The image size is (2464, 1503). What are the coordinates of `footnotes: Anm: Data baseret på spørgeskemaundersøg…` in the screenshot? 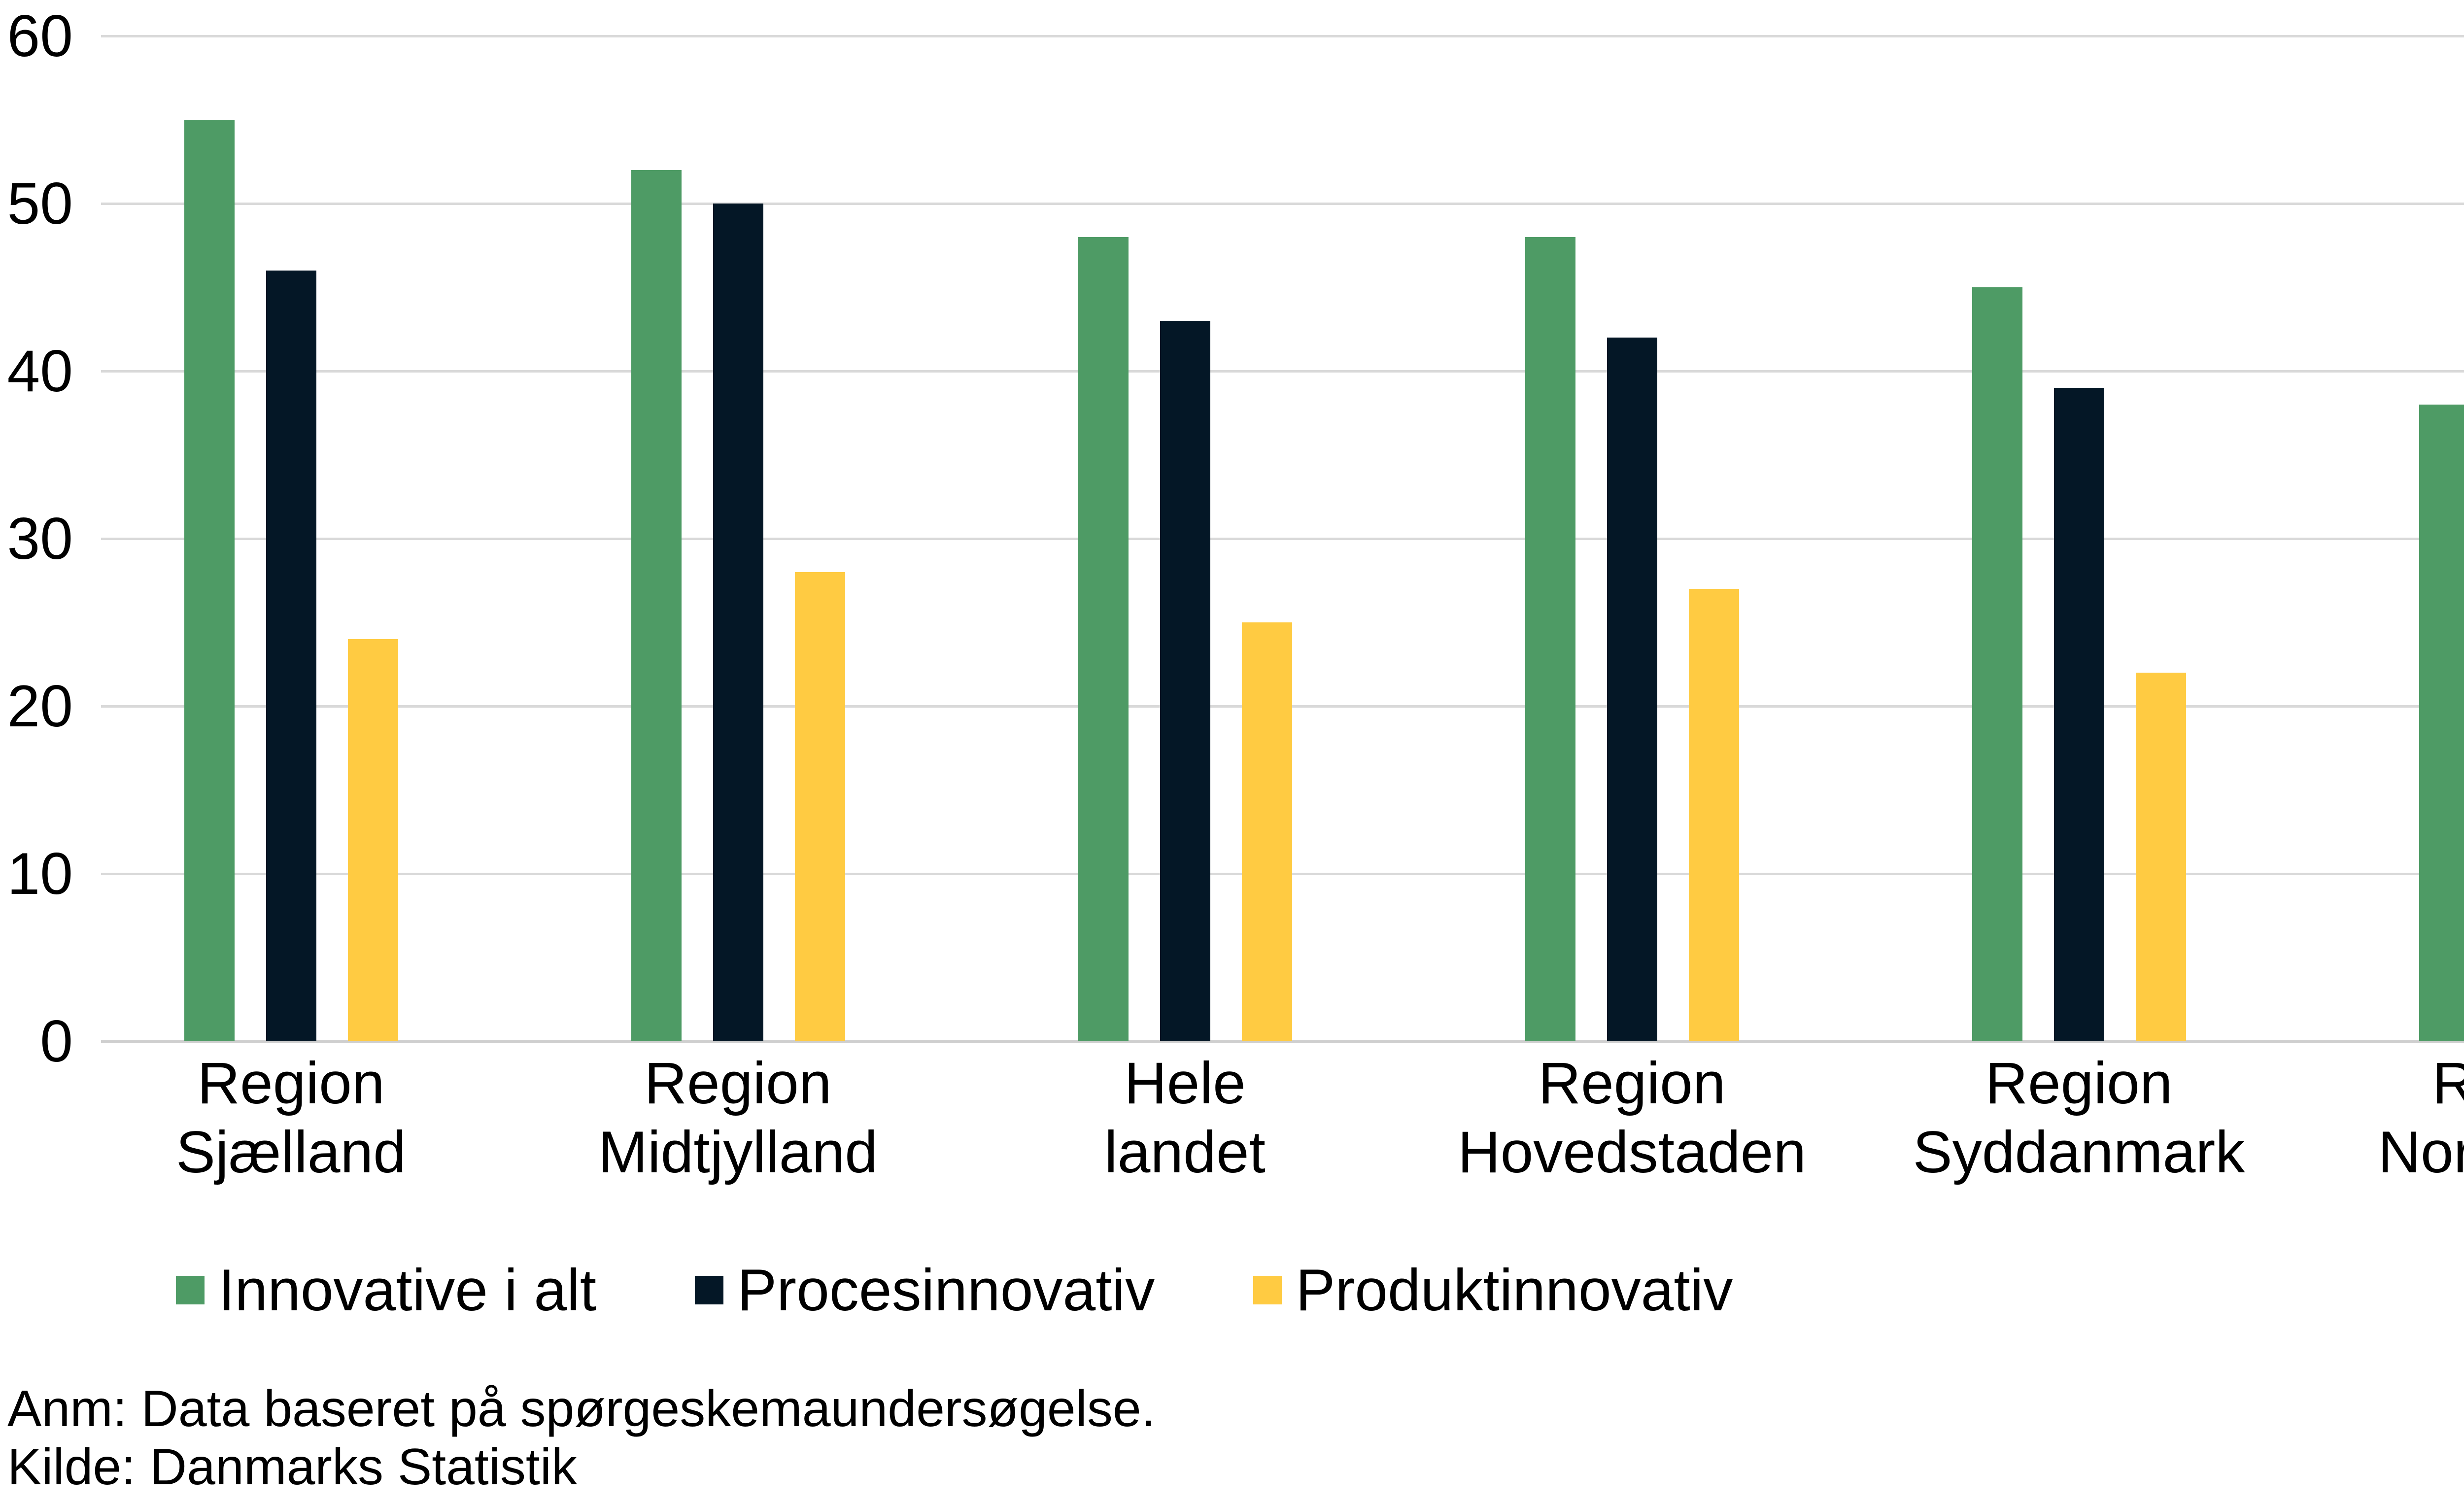 It's located at (581, 1438).